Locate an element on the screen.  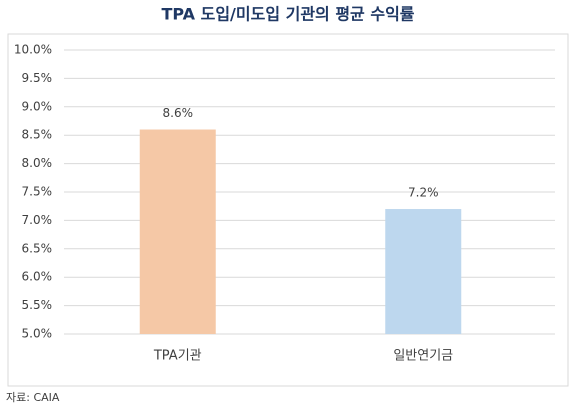
y-tick-label: 8.5% is located at coordinates (37, 135).